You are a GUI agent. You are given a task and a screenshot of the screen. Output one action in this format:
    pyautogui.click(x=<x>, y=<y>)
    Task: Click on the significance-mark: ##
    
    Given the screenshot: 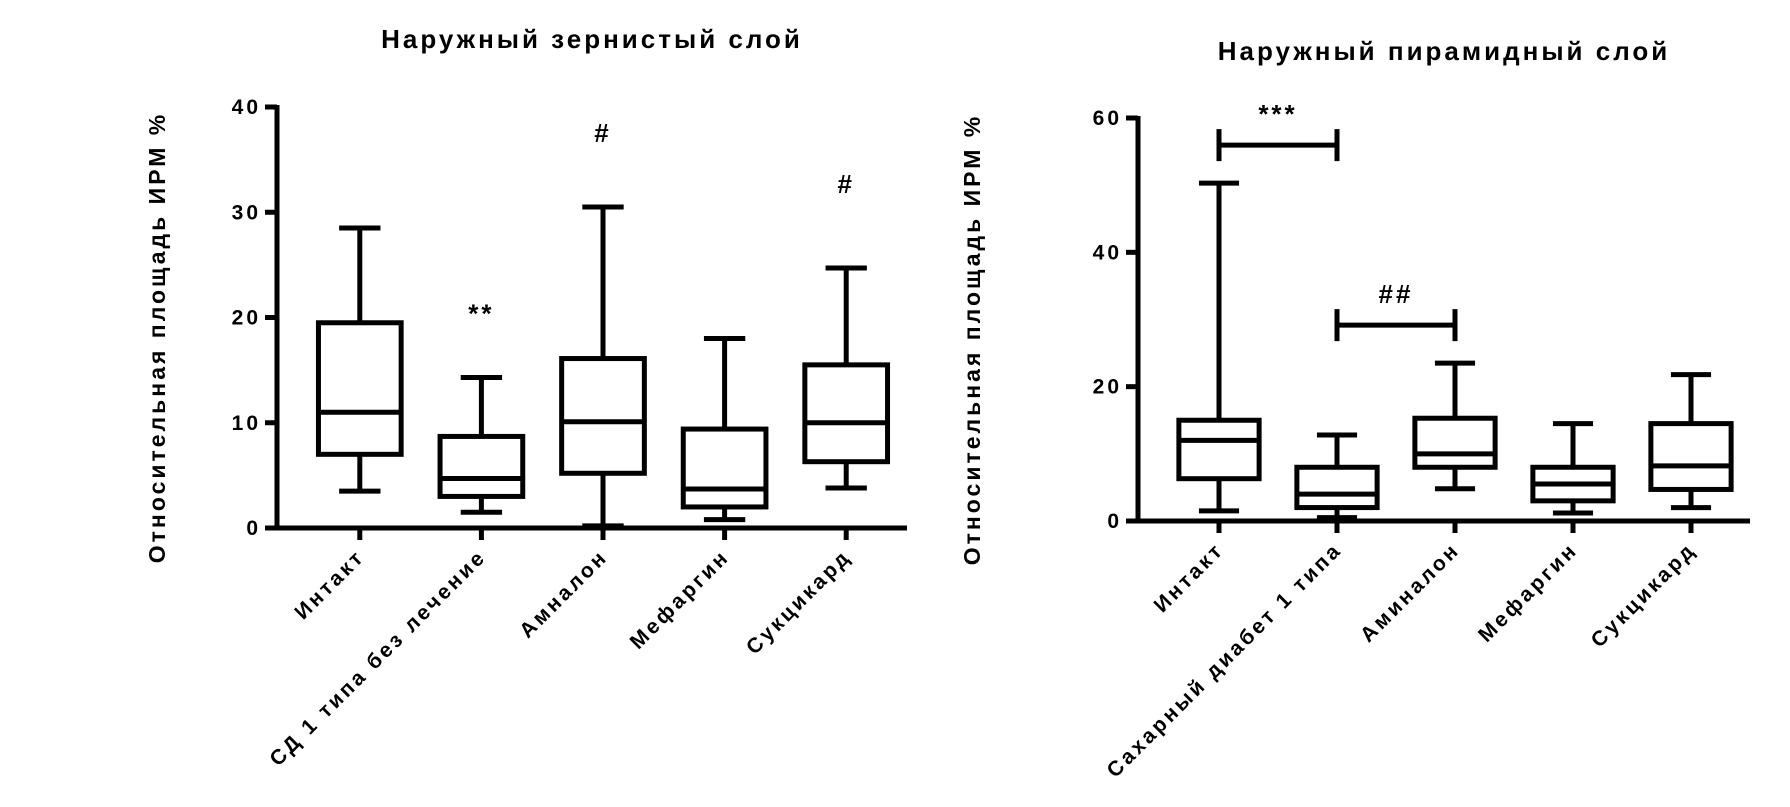 What is the action you would take?
    pyautogui.click(x=1396, y=294)
    